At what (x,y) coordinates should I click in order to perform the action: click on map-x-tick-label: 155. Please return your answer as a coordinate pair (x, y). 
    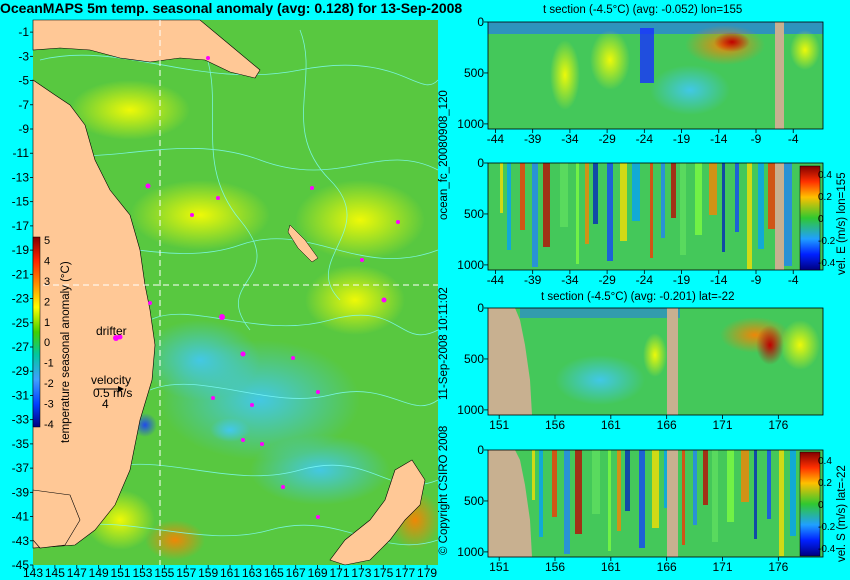
    Looking at the image, I should click on (164, 573).